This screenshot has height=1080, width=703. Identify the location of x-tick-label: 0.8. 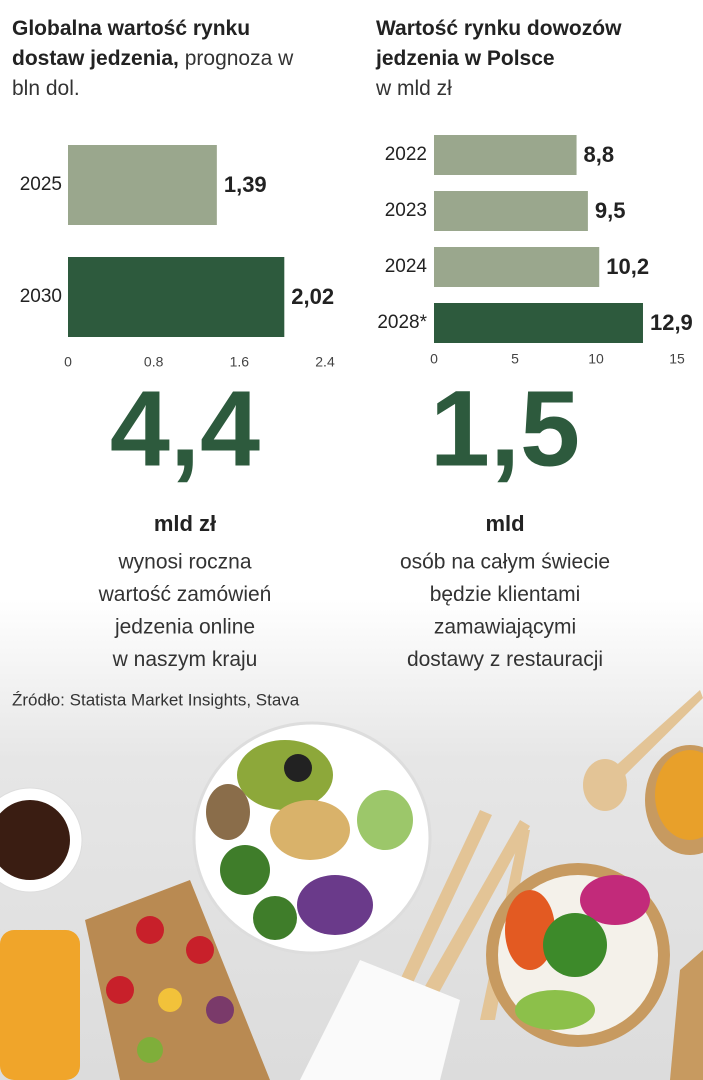
(154, 362).